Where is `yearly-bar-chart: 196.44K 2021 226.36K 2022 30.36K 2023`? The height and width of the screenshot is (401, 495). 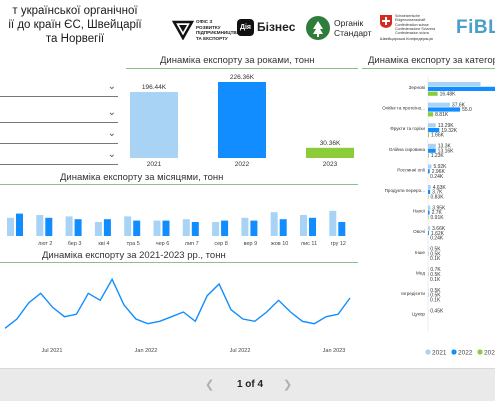 yearly-bar-chart: 196.44K 2021 226.36K 2022 30.36K 2023 is located at coordinates (242, 120).